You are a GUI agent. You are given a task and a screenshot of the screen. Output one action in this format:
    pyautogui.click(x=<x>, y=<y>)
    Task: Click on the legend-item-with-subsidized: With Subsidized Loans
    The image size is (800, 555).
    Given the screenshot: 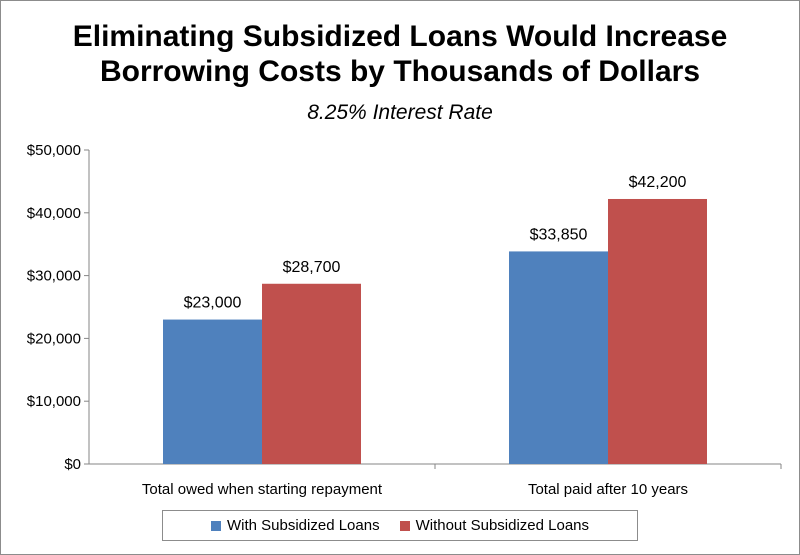 What is the action you would take?
    pyautogui.click(x=295, y=525)
    